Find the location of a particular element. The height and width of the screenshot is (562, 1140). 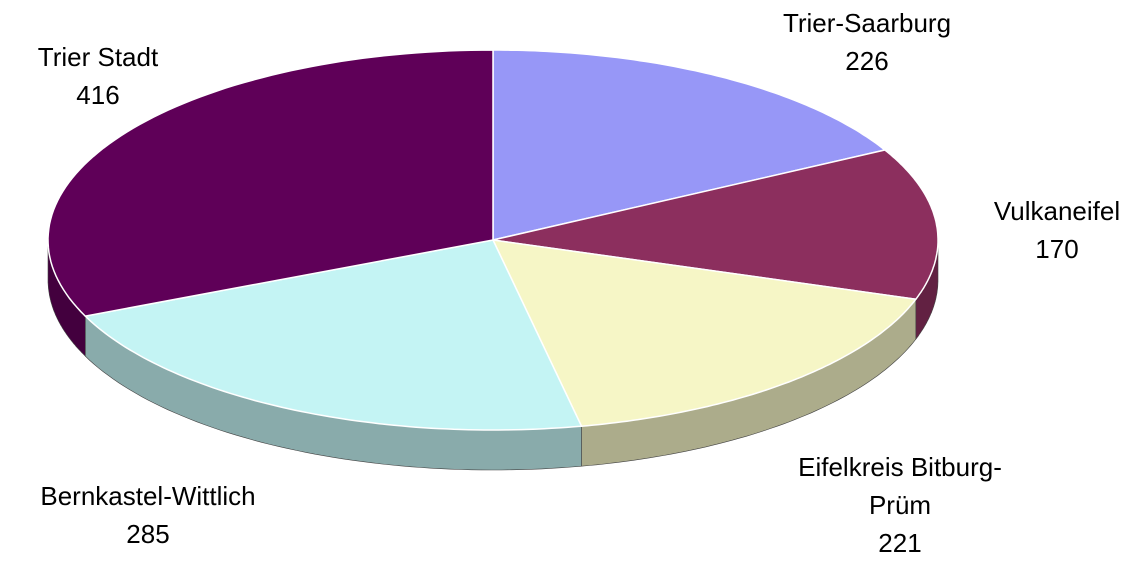

value-label: 416 is located at coordinates (98, 95).